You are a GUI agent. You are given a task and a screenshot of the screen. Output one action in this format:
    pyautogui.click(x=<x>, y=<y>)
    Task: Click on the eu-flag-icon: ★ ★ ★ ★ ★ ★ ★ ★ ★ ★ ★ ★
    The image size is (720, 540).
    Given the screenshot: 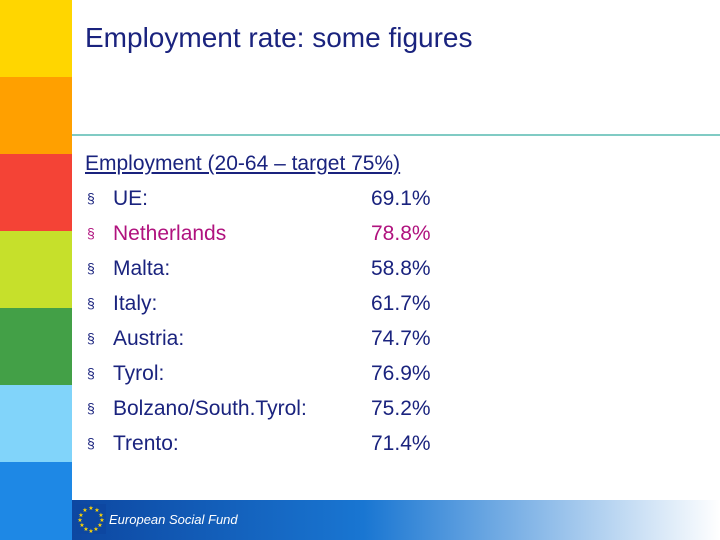 What is the action you would take?
    pyautogui.click(x=91, y=519)
    